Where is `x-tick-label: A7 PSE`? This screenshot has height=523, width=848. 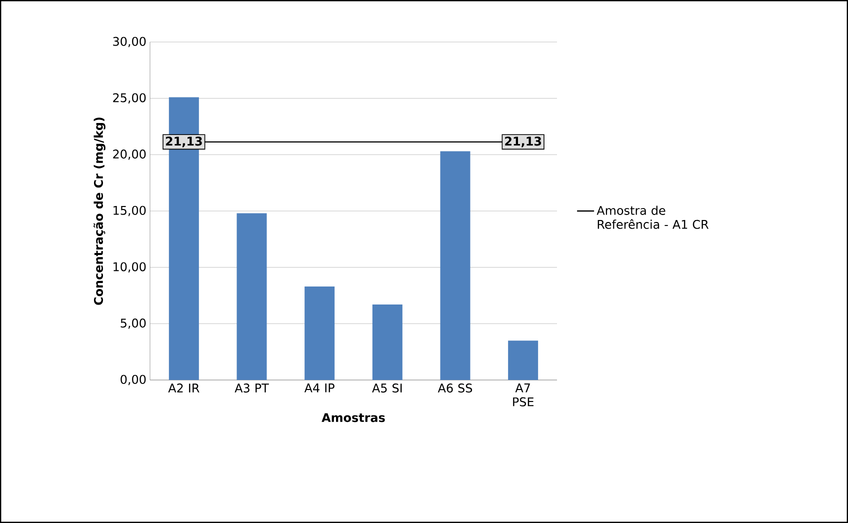
x-tick-label: A7 PSE is located at coordinates (523, 395).